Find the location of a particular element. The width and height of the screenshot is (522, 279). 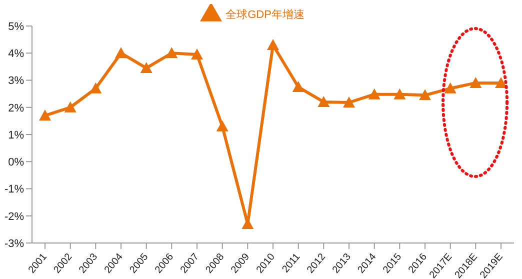

y-tick-label: 4% is located at coordinates (16, 54).